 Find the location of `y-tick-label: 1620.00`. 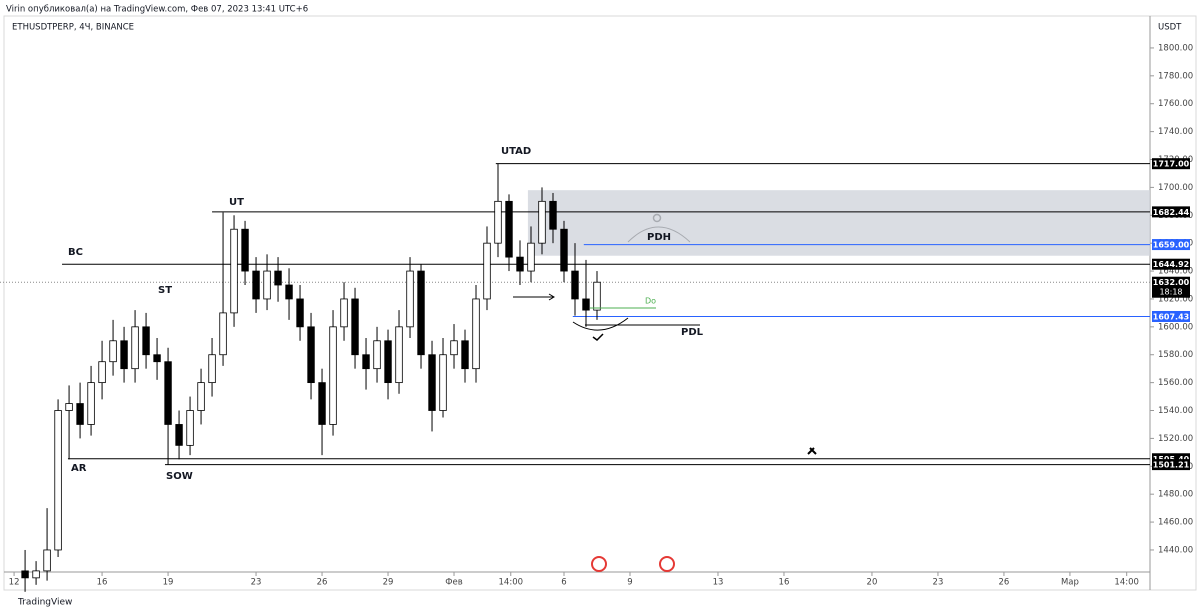

y-tick-label: 1620.00 is located at coordinates (1175, 299).